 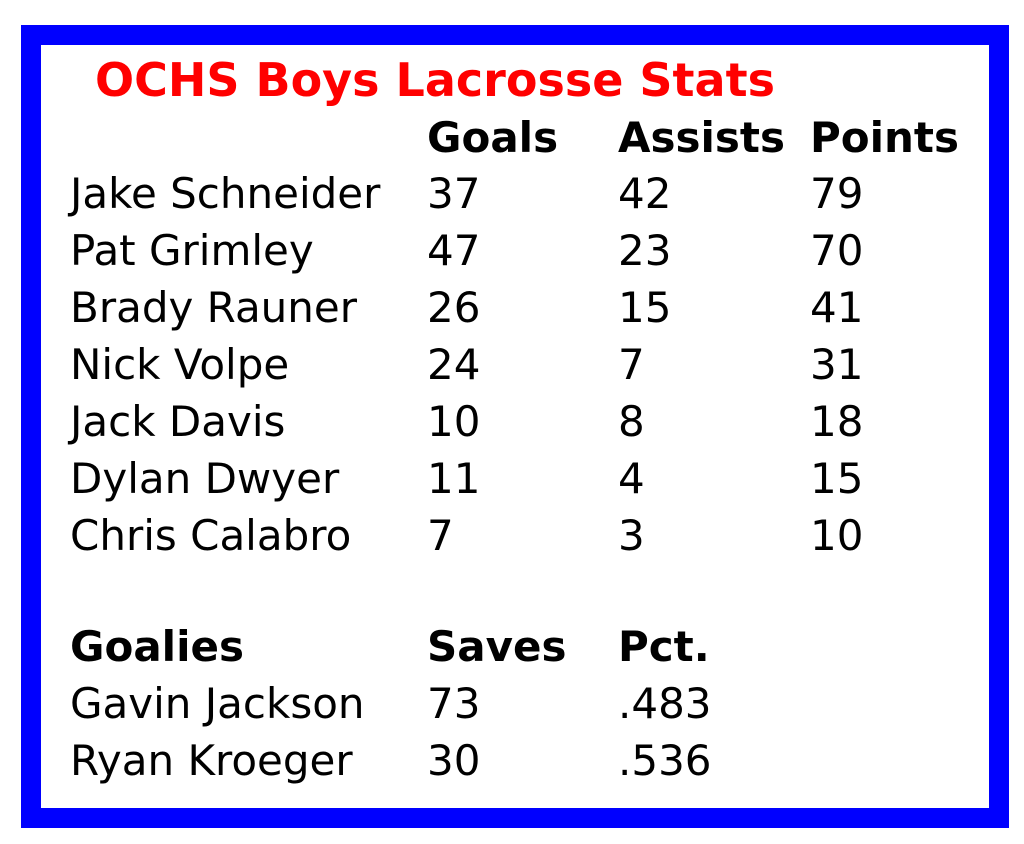 I want to click on player-goals: 47, so click(x=454, y=250).